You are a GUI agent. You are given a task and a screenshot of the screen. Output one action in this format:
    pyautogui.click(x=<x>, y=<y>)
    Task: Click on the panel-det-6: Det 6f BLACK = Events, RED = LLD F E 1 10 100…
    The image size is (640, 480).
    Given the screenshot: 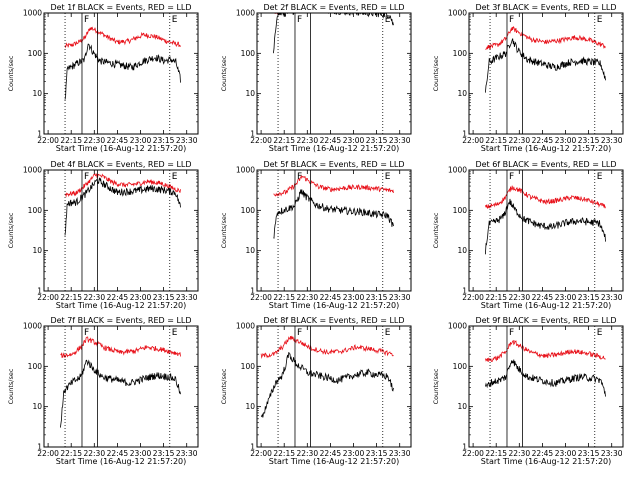 What is the action you would take?
    pyautogui.click(x=528, y=235)
    